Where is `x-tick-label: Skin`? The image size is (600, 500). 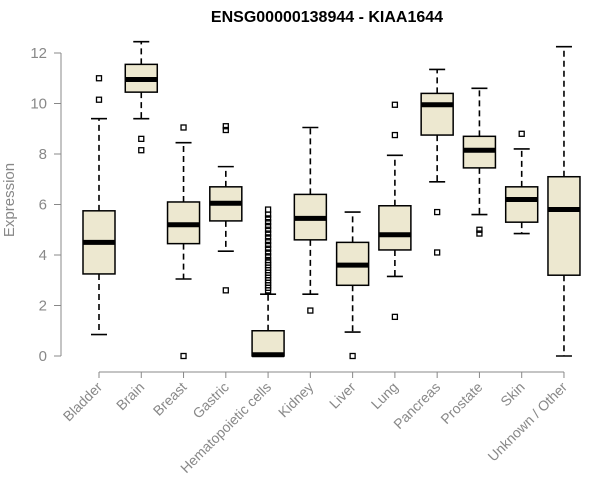 x-tick-label: Skin is located at coordinates (512, 394).